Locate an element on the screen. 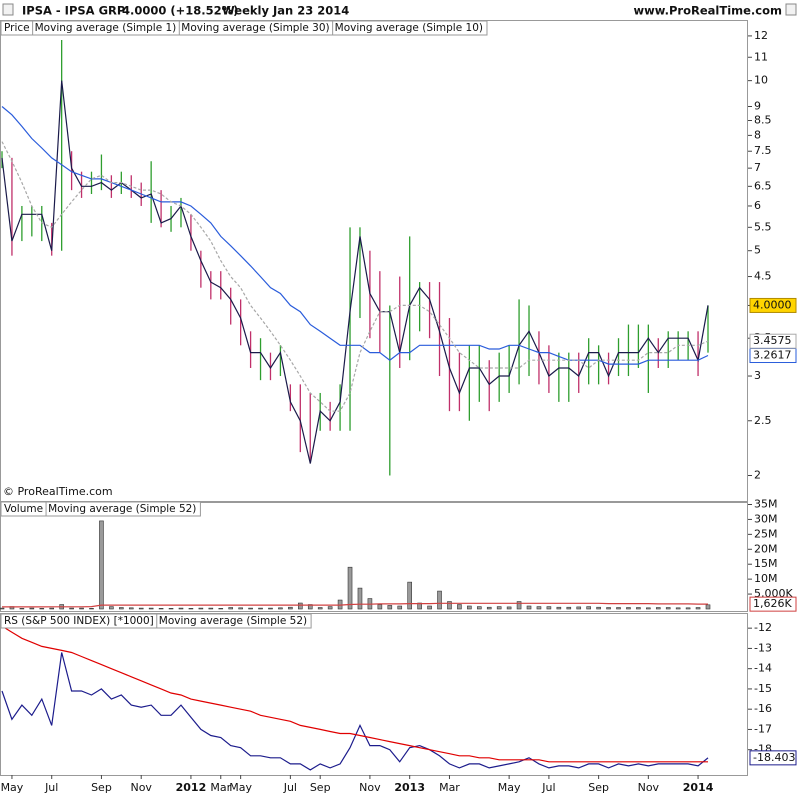 Image resolution: width=800 pixels, height=800 pixels. y-tick-label: -15 is located at coordinates (763, 688).